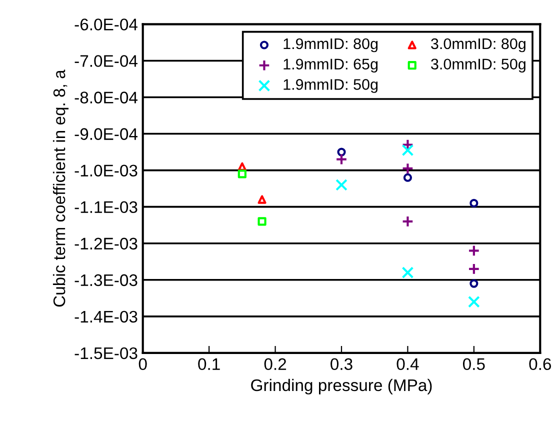 The height and width of the screenshot is (432, 558). Describe the element at coordinates (106, 280) in the screenshot. I see `y-tick-label: -1.3E-03` at that location.